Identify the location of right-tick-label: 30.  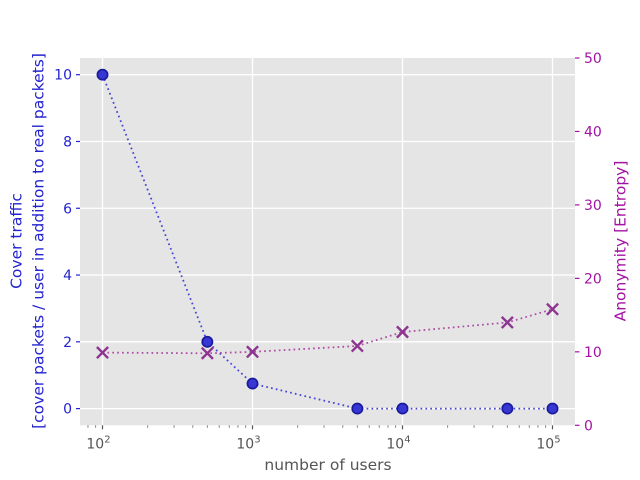
(593, 206).